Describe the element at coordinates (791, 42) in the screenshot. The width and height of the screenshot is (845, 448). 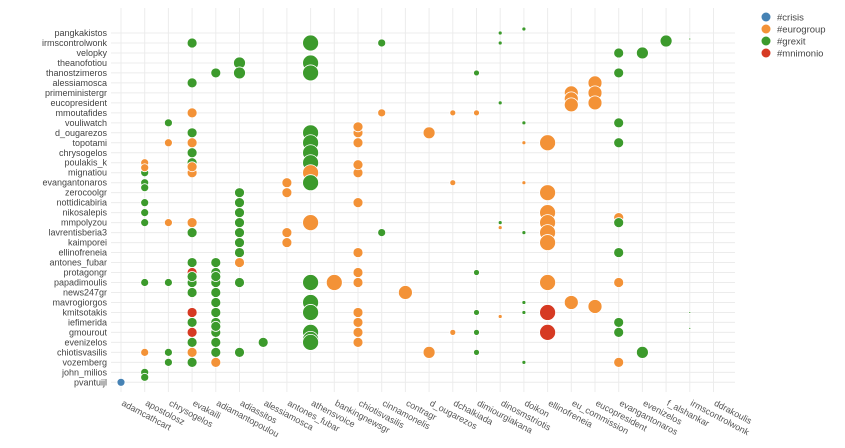
I see `legend-label: #grexit` at that location.